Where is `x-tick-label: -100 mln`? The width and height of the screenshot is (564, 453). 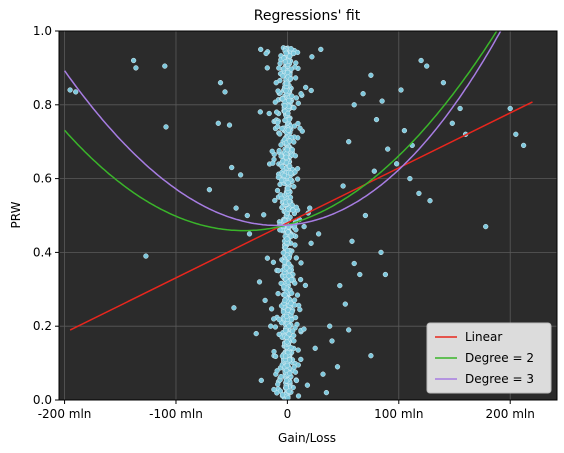 x-tick-label: -100 mln is located at coordinates (176, 414).